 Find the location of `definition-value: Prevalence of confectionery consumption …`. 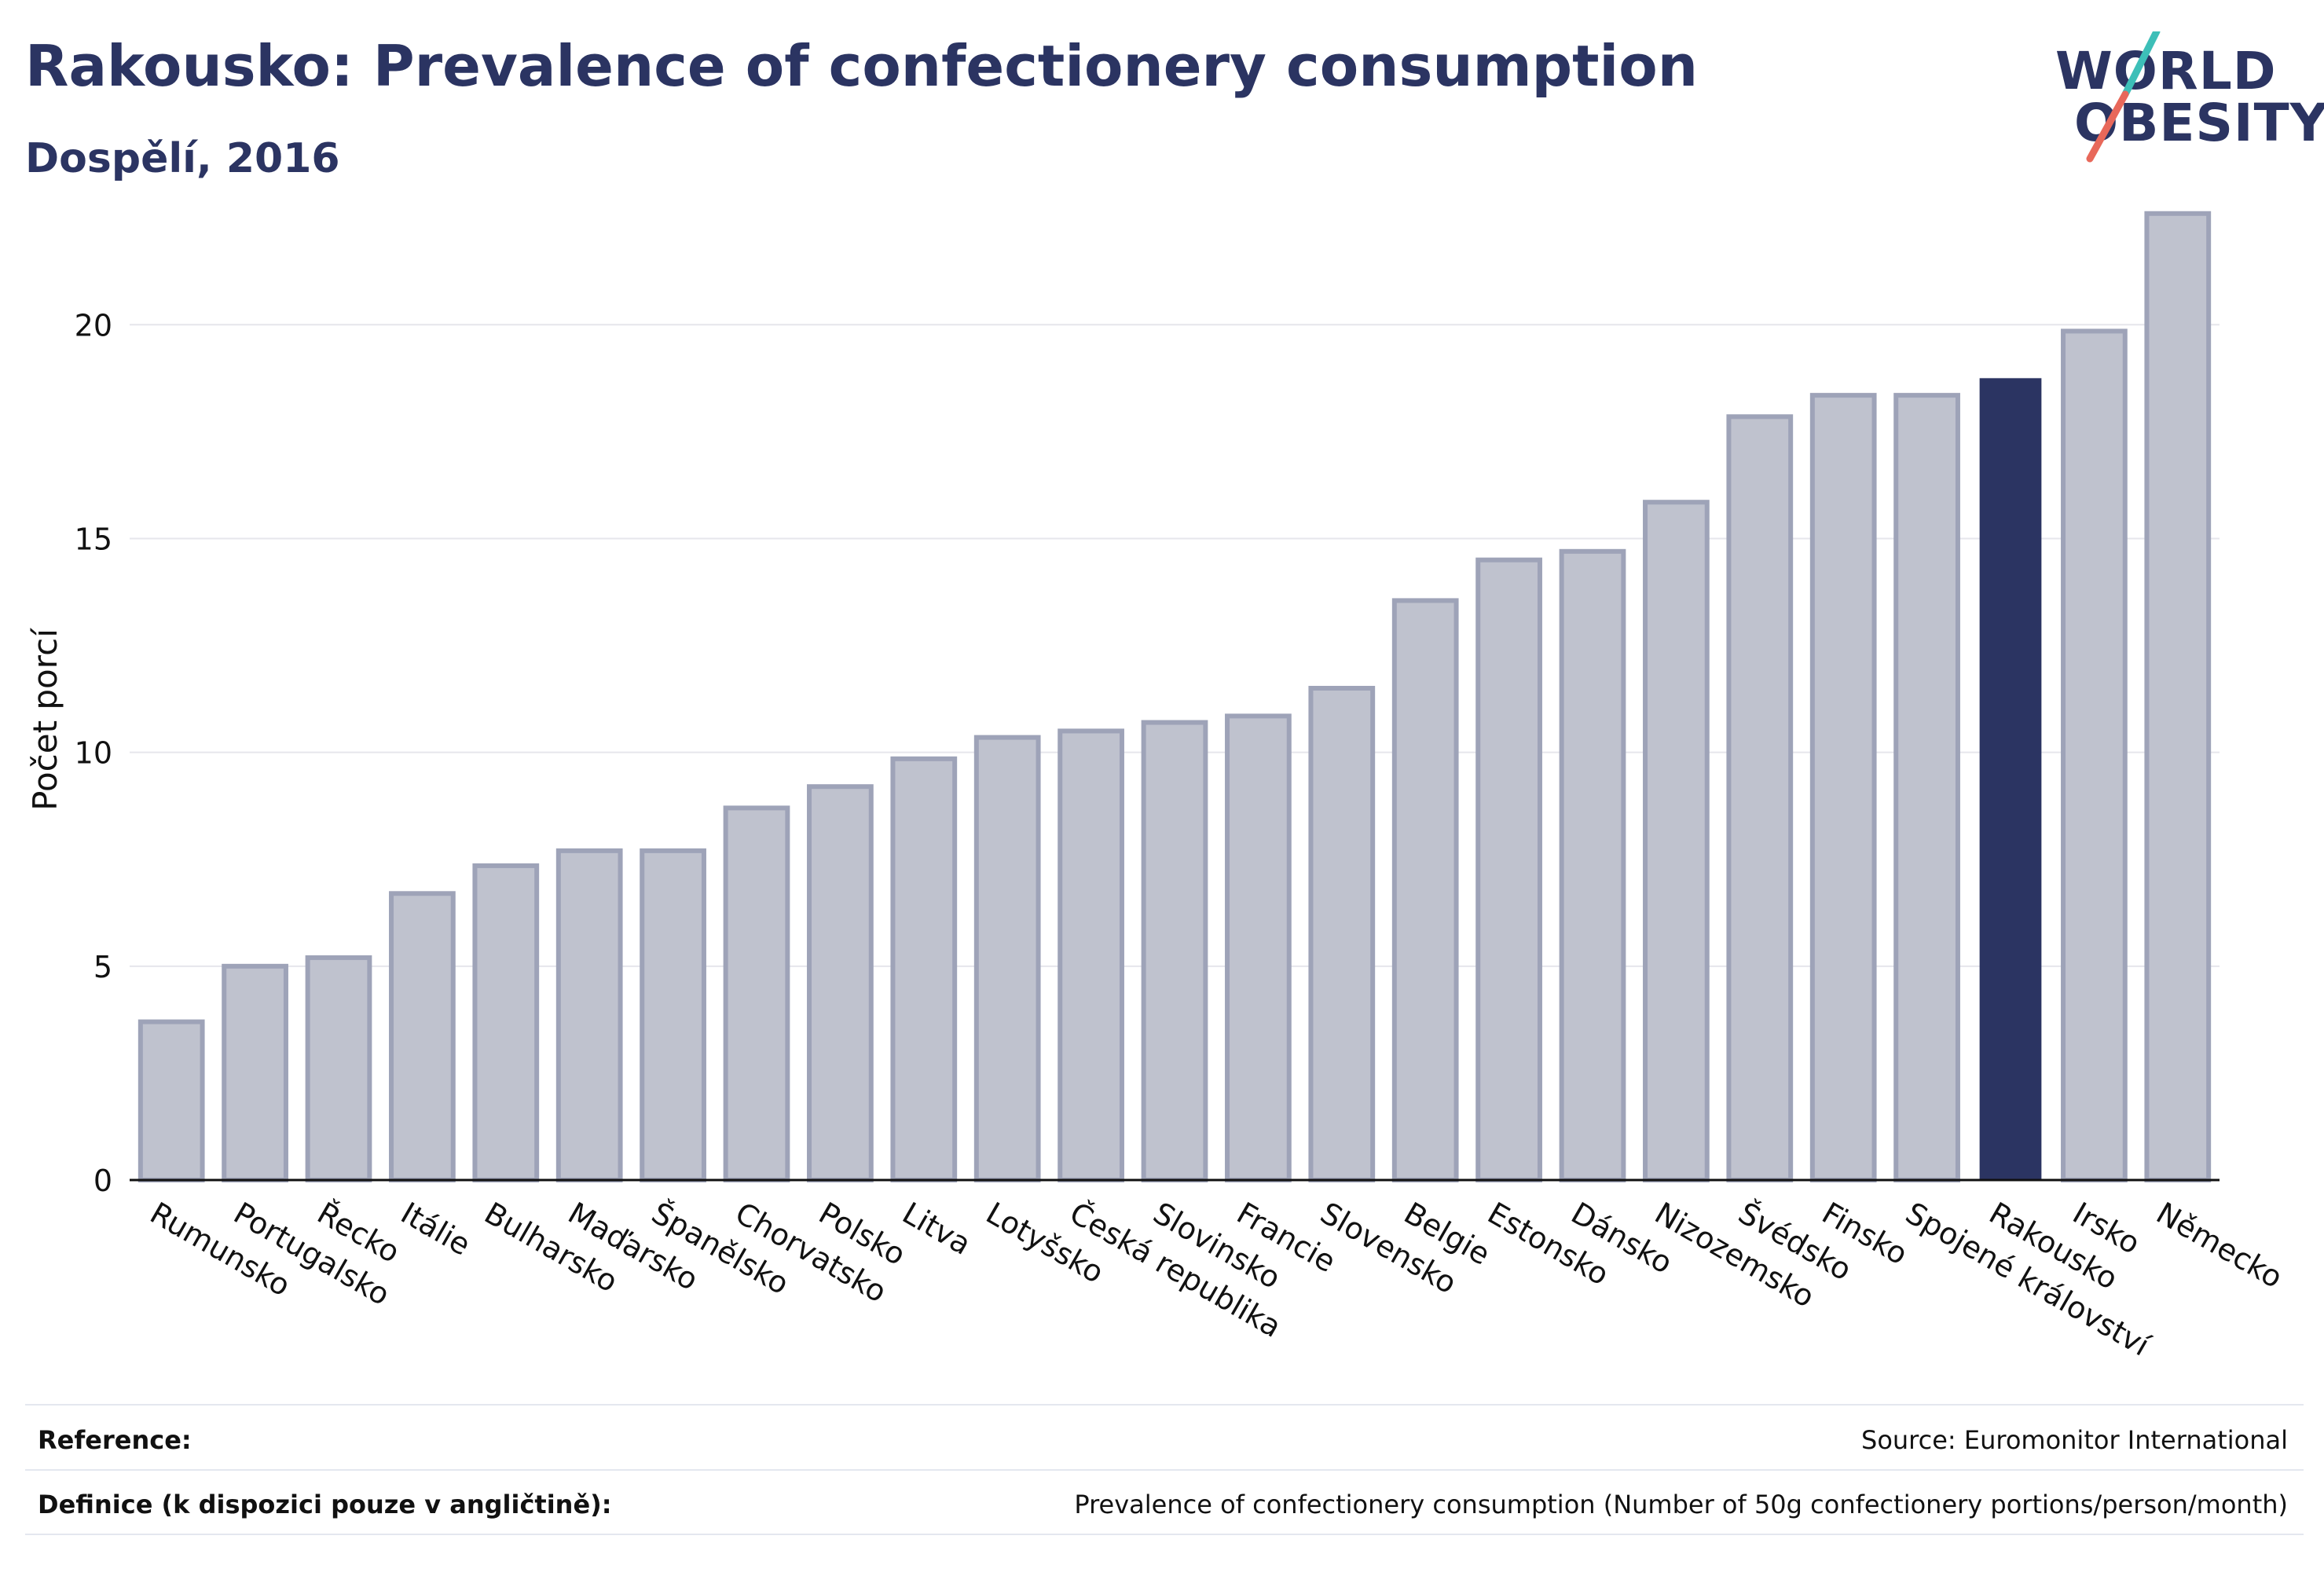

definition-value: Prevalence of confectionery consumption … is located at coordinates (1681, 1504).